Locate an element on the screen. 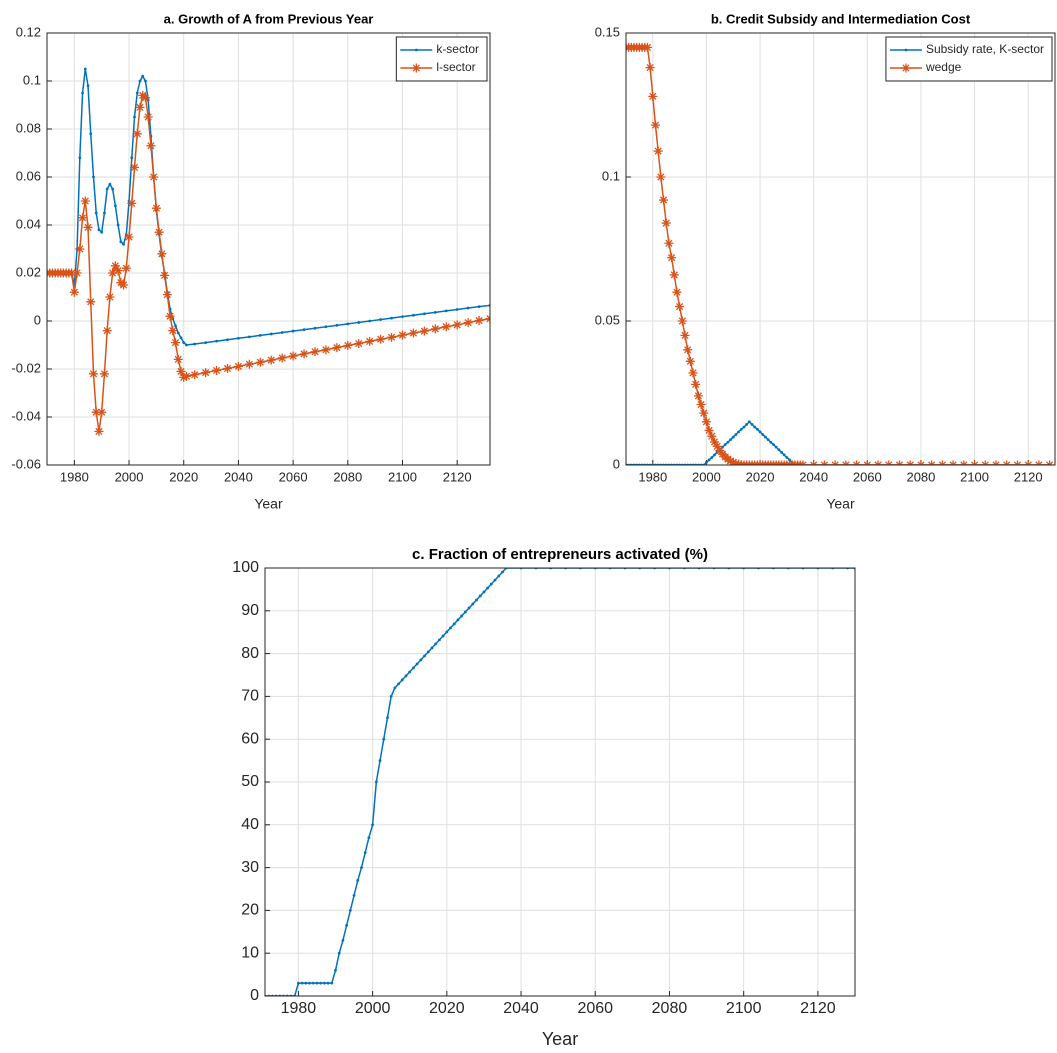 Image resolution: width=1057 pixels, height=1053 pixels. x-tick-label: 2120 is located at coordinates (818, 1008).